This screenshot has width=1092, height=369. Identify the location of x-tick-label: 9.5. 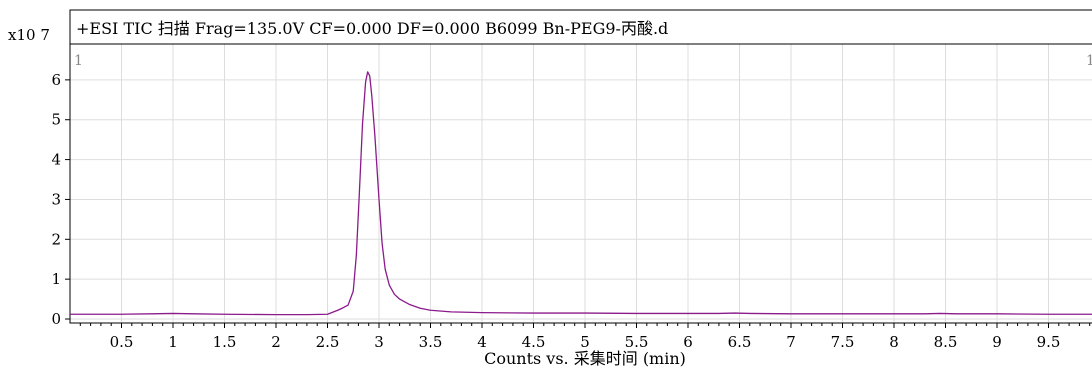
(1049, 342).